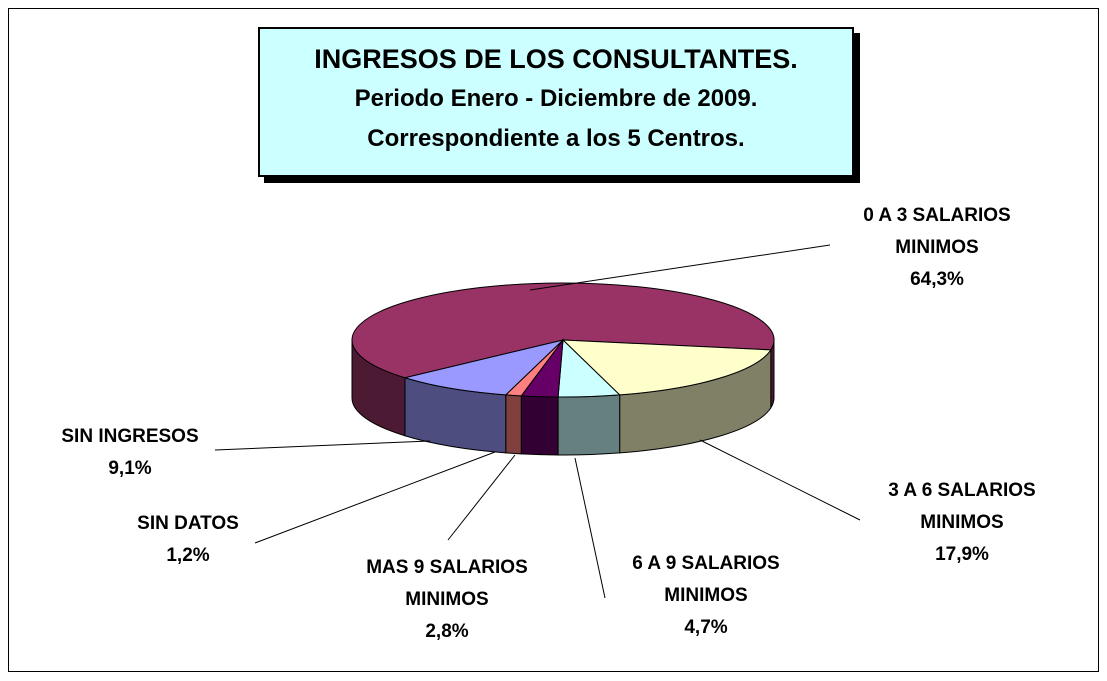  Describe the element at coordinates (962, 506) in the screenshot. I see `category-label: 3 A 6 SALARIOS MINIMOS` at that location.